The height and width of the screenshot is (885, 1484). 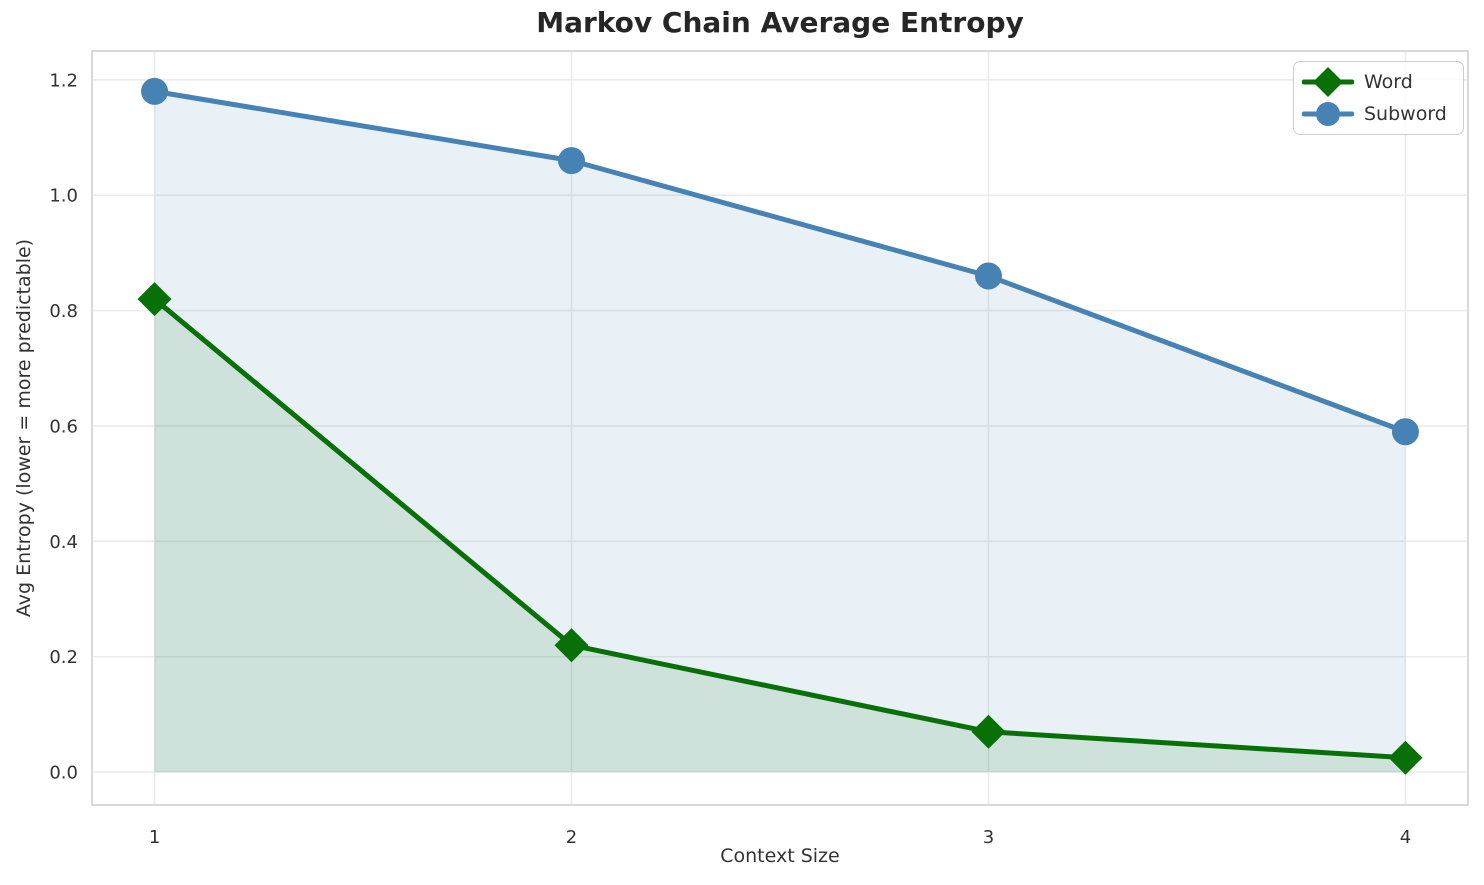 What do you see at coordinates (1405, 837) in the screenshot?
I see `x-tick-label: 4` at bounding box center [1405, 837].